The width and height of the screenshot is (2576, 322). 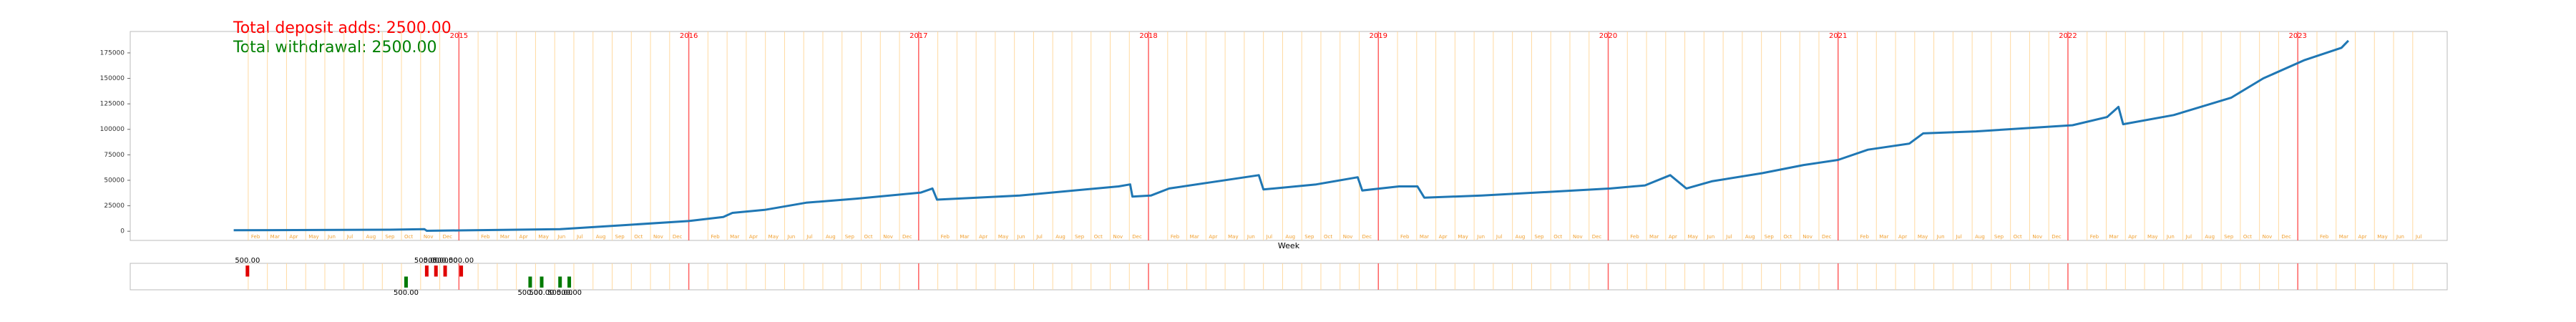 I want to click on y-tick-label: 50000, so click(x=114, y=180).